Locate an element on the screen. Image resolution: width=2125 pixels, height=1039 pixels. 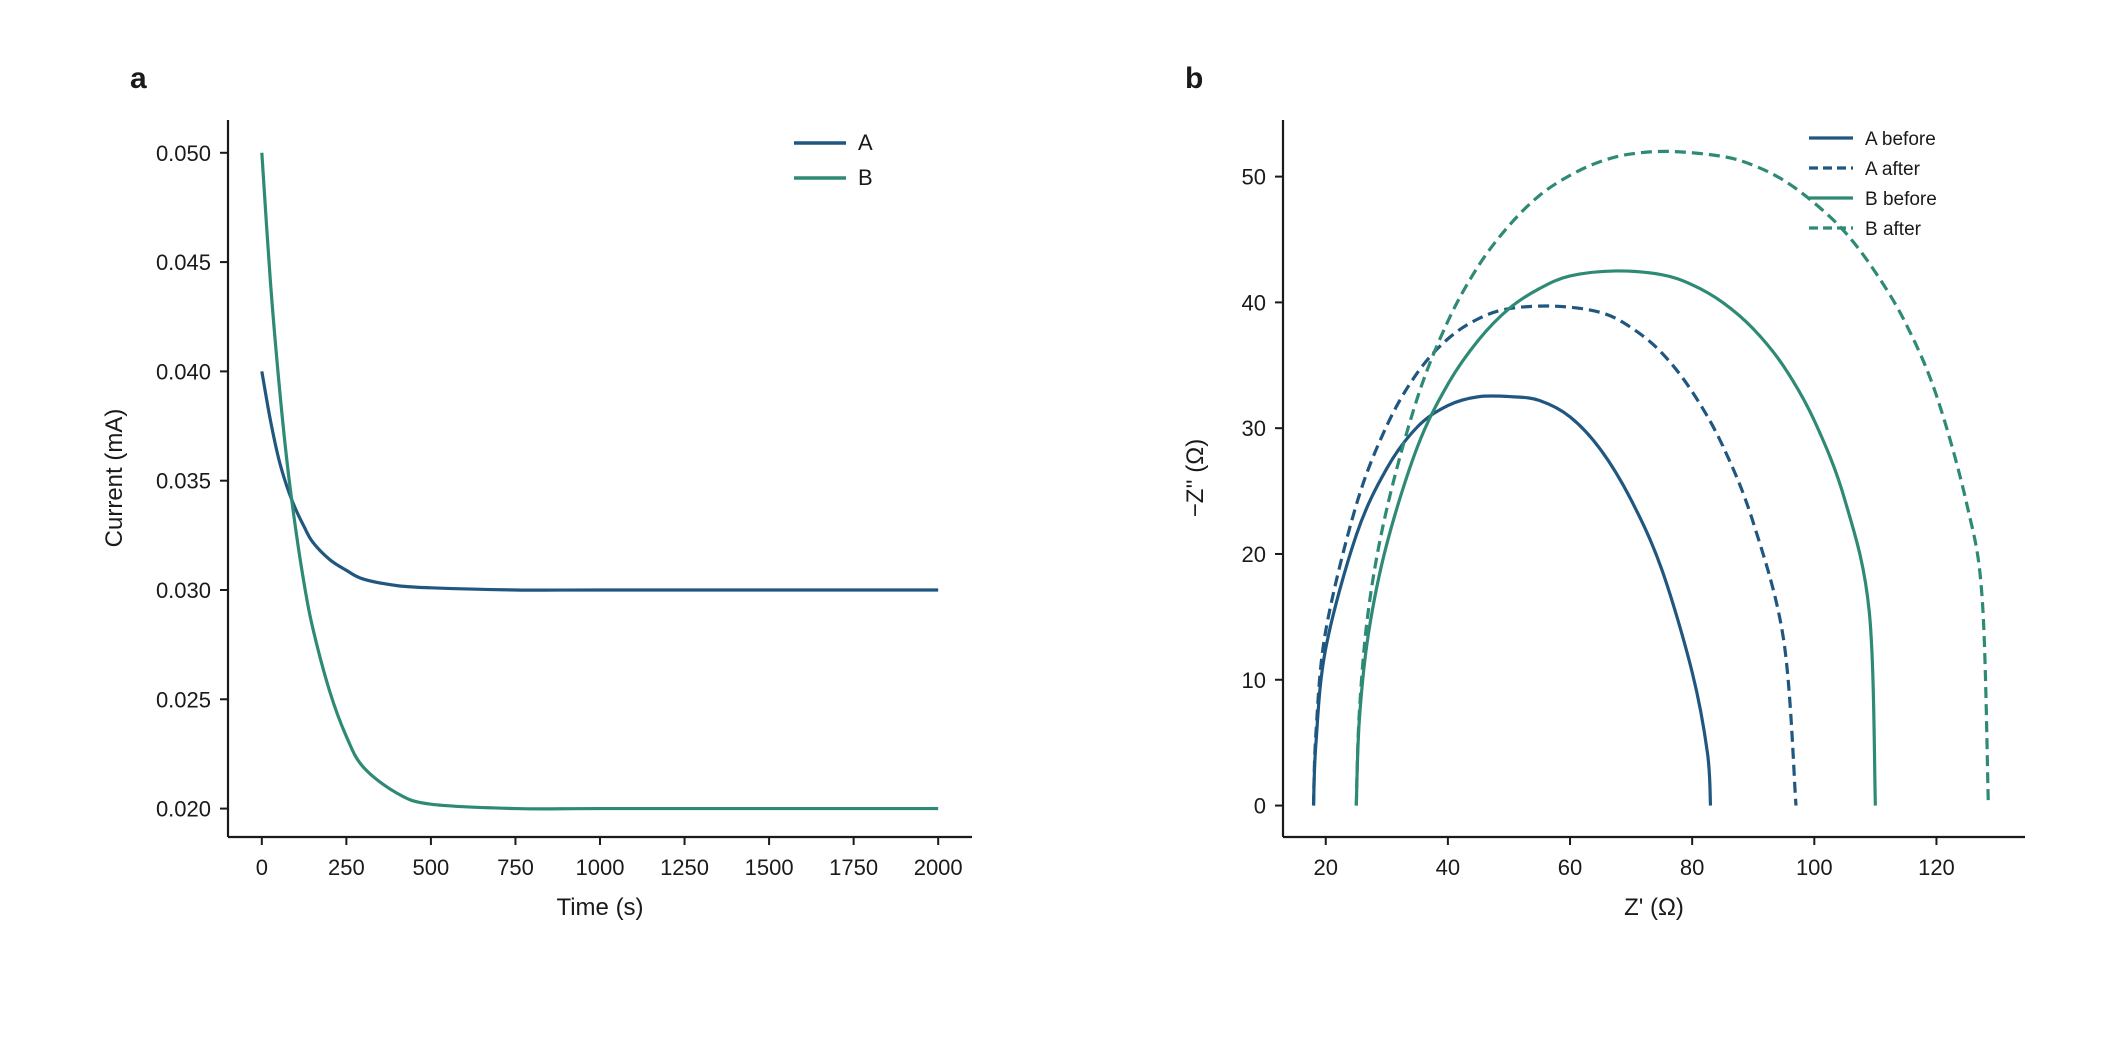
x-tick-label: 1000 is located at coordinates (600, 867).